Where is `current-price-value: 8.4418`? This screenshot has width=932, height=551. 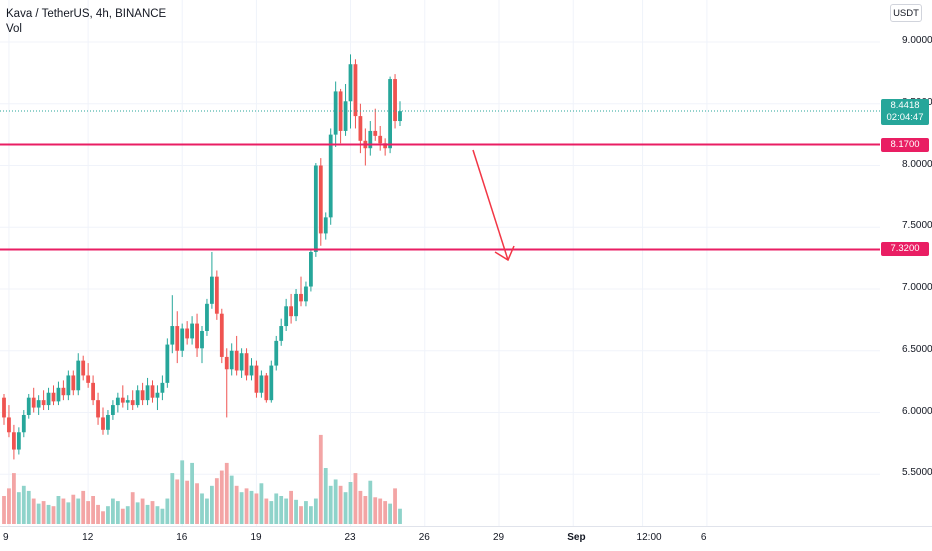 current-price-value: 8.4418 is located at coordinates (905, 105).